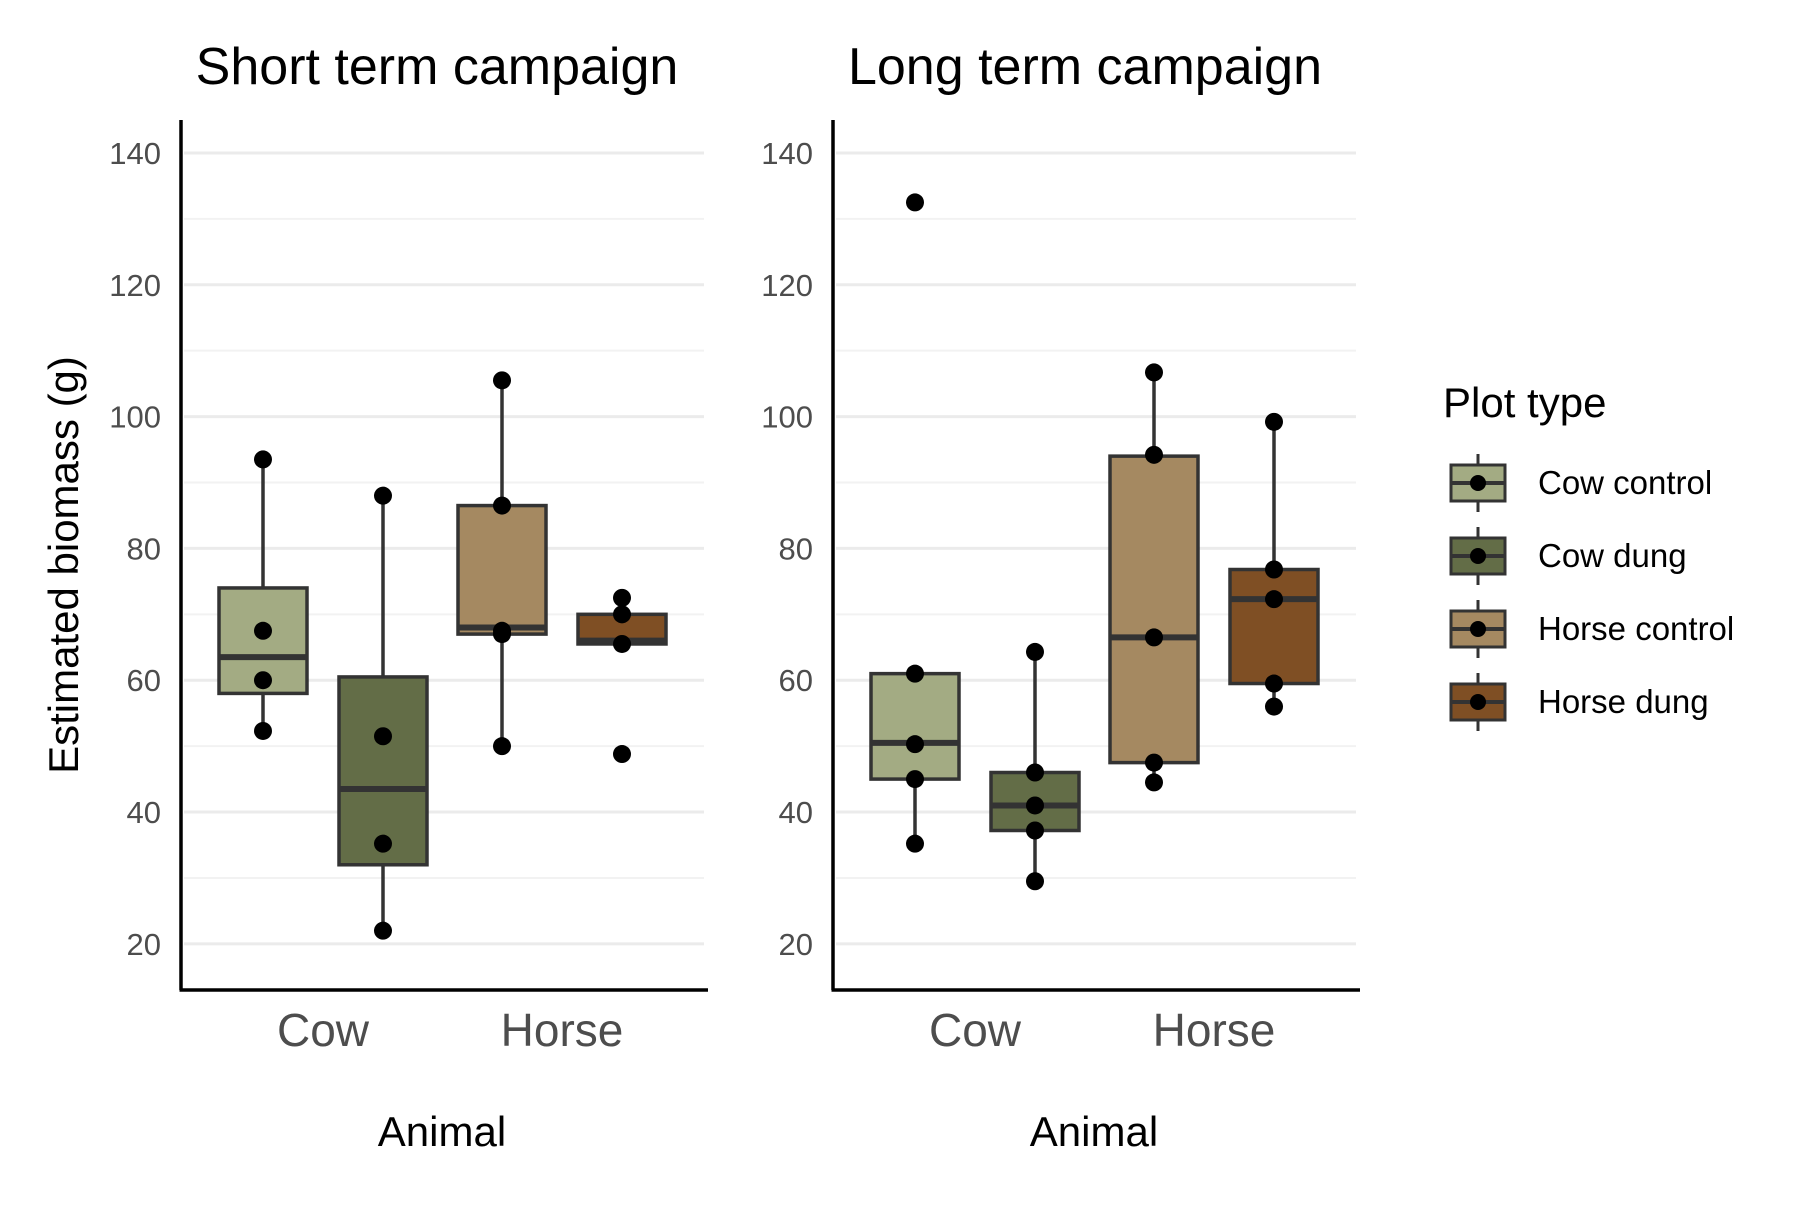  Describe the element at coordinates (915, 726) in the screenshot. I see `box-cow-control` at that location.